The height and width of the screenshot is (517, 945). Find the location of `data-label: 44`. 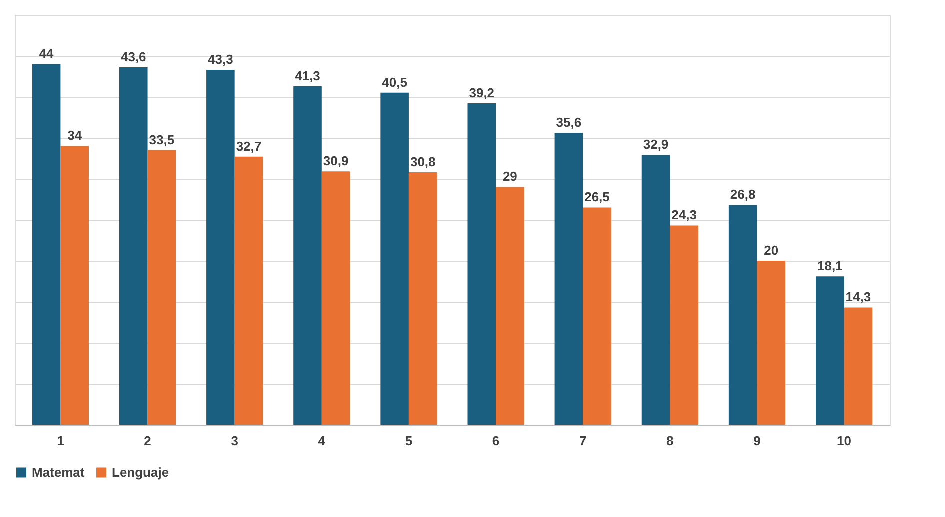

data-label: 44 is located at coordinates (47, 54).